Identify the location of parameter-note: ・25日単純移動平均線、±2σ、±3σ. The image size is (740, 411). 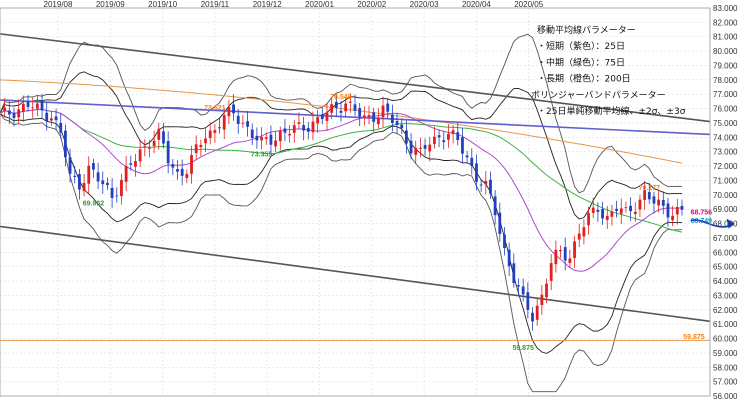
(611, 111).